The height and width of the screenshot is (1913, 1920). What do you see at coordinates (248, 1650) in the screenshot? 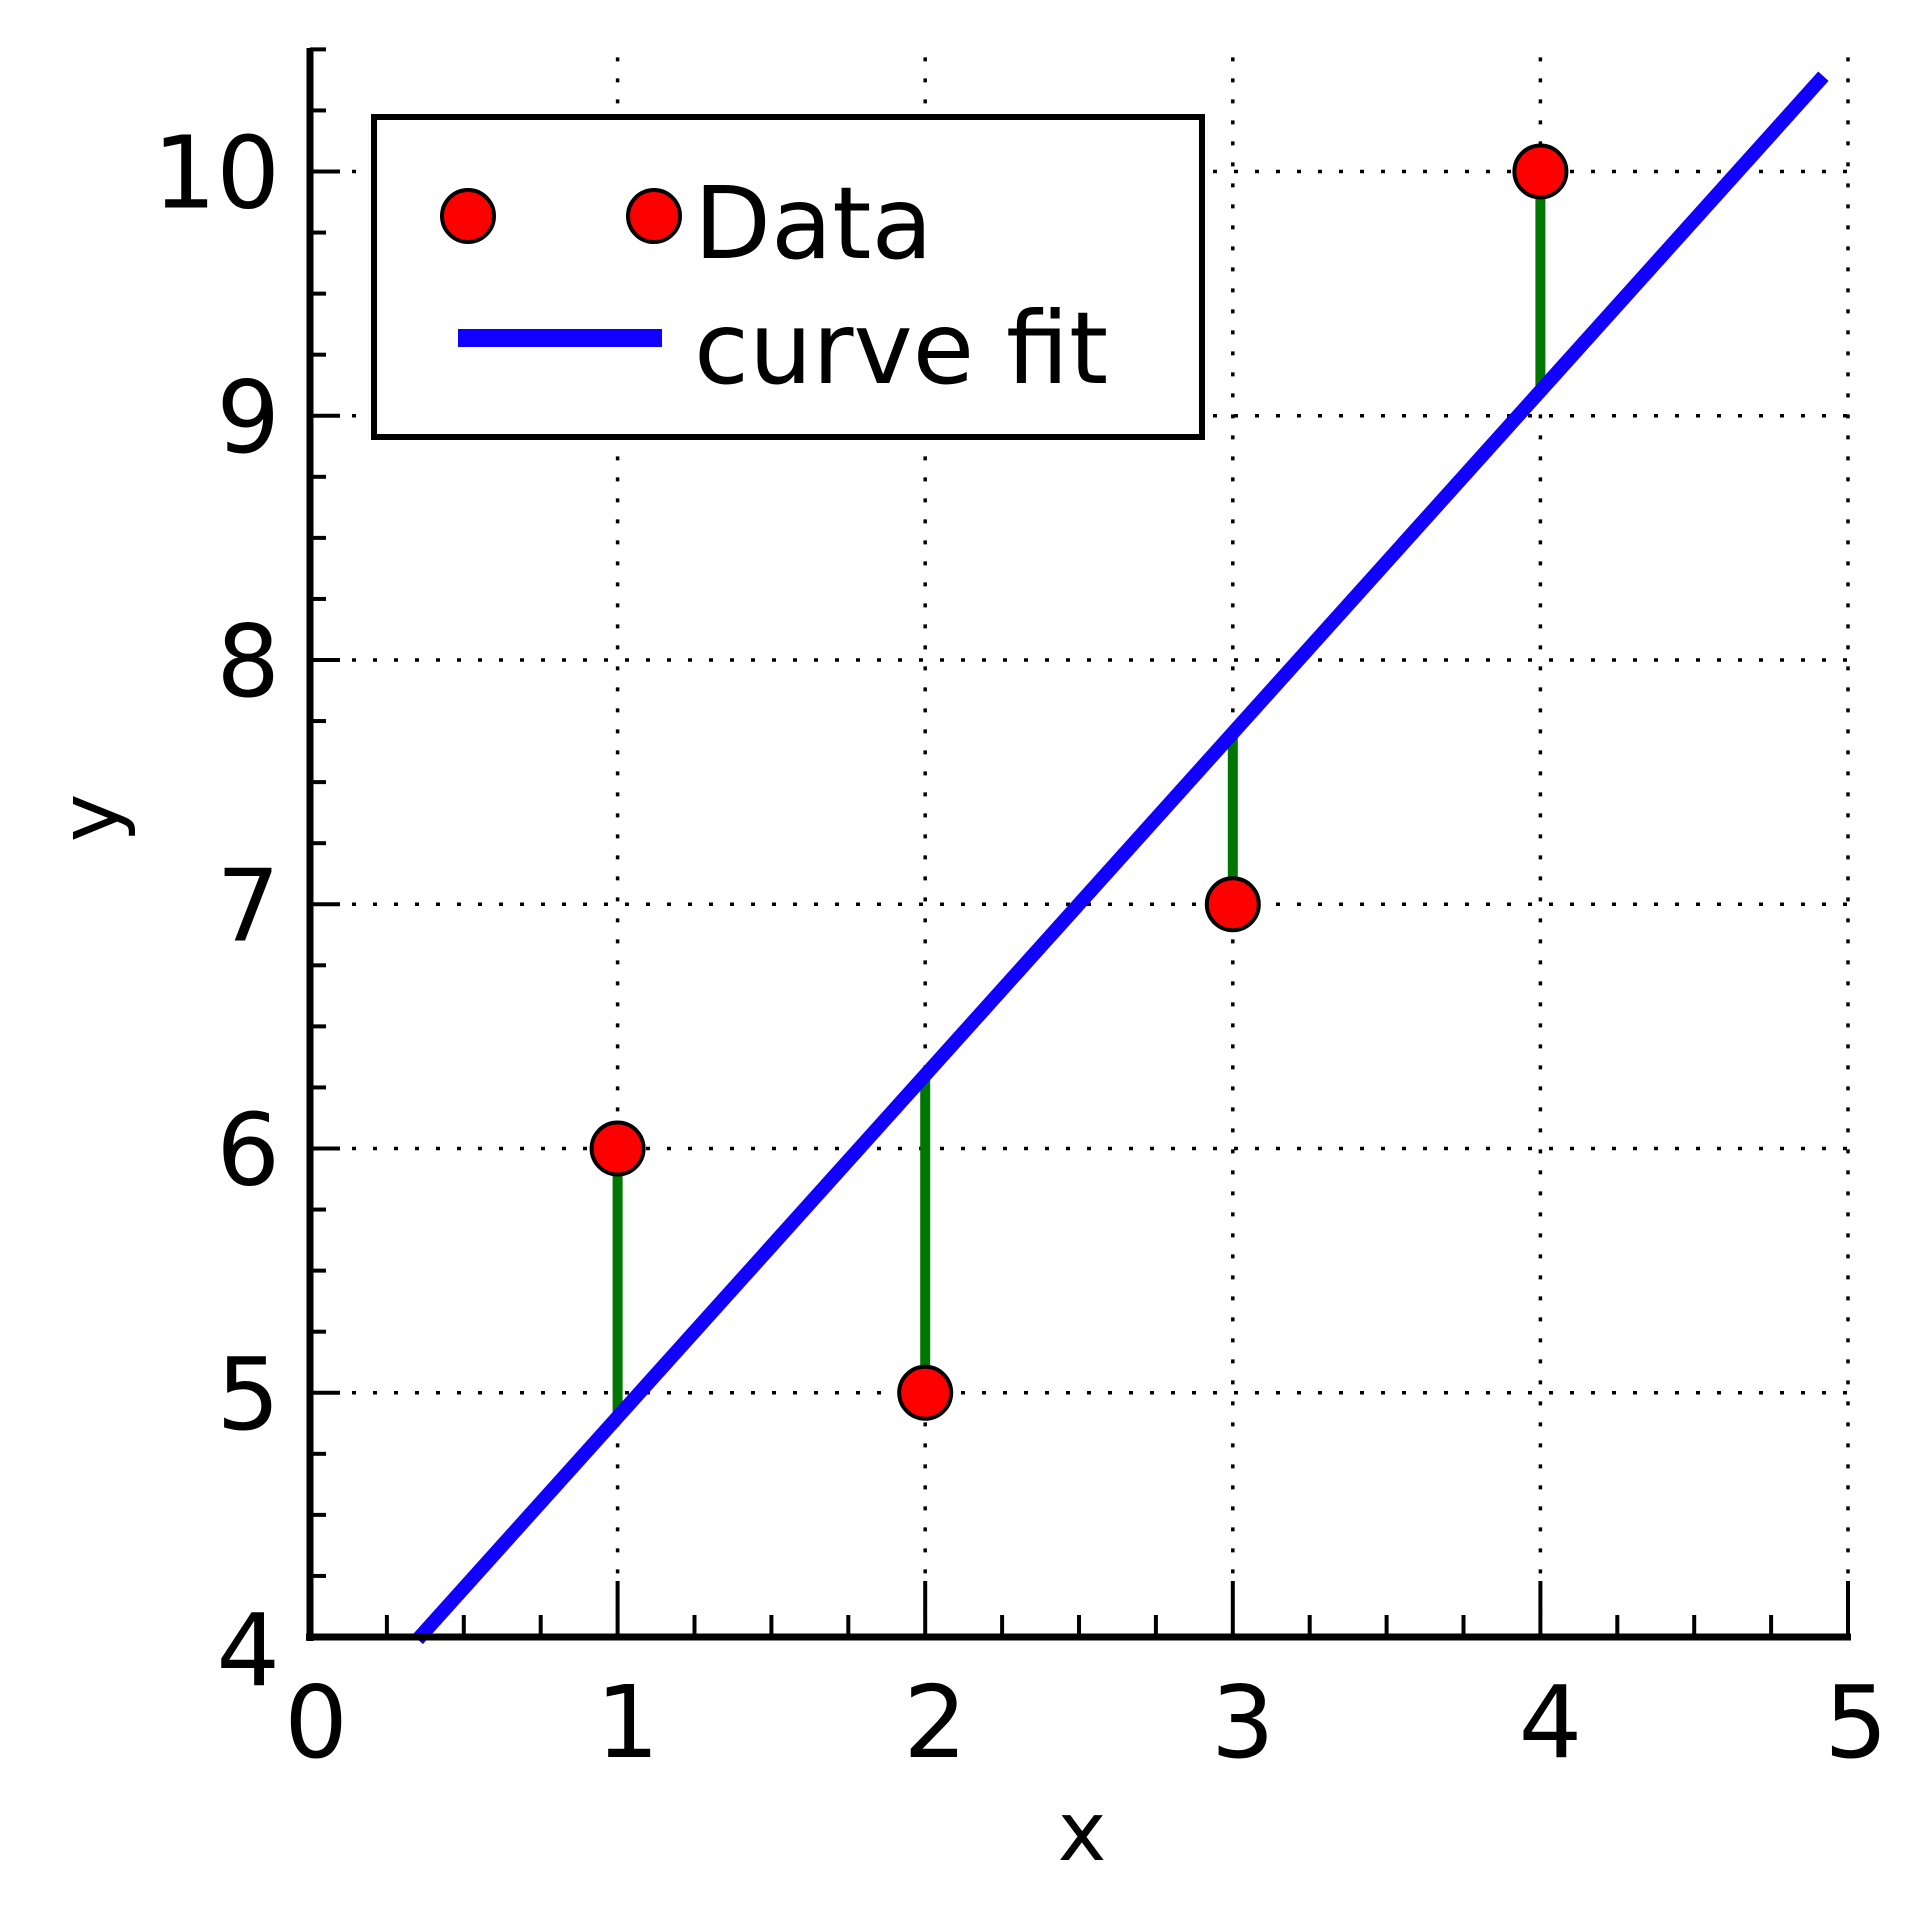
I see `y-tick-label: 4` at bounding box center [248, 1650].